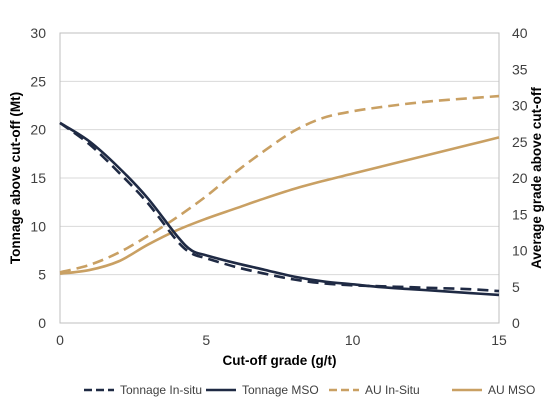 Image resolution: width=550 pixels, height=416 pixels. I want to click on y-left-tick-label: 30, so click(38, 33).